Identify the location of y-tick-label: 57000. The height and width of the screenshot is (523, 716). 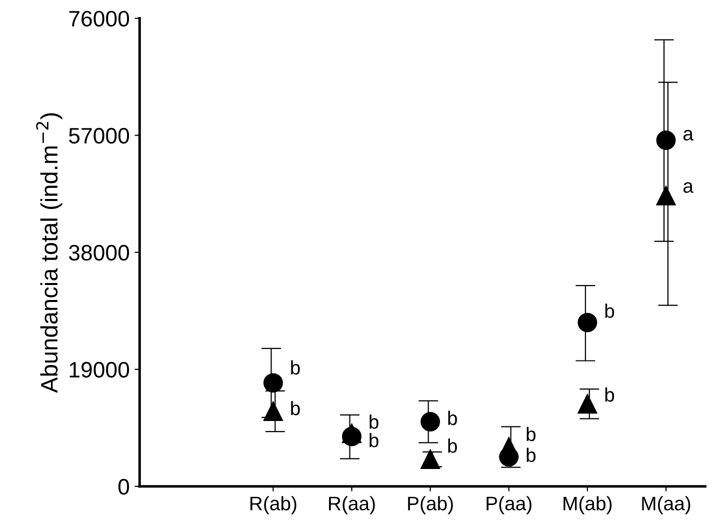
(99, 136).